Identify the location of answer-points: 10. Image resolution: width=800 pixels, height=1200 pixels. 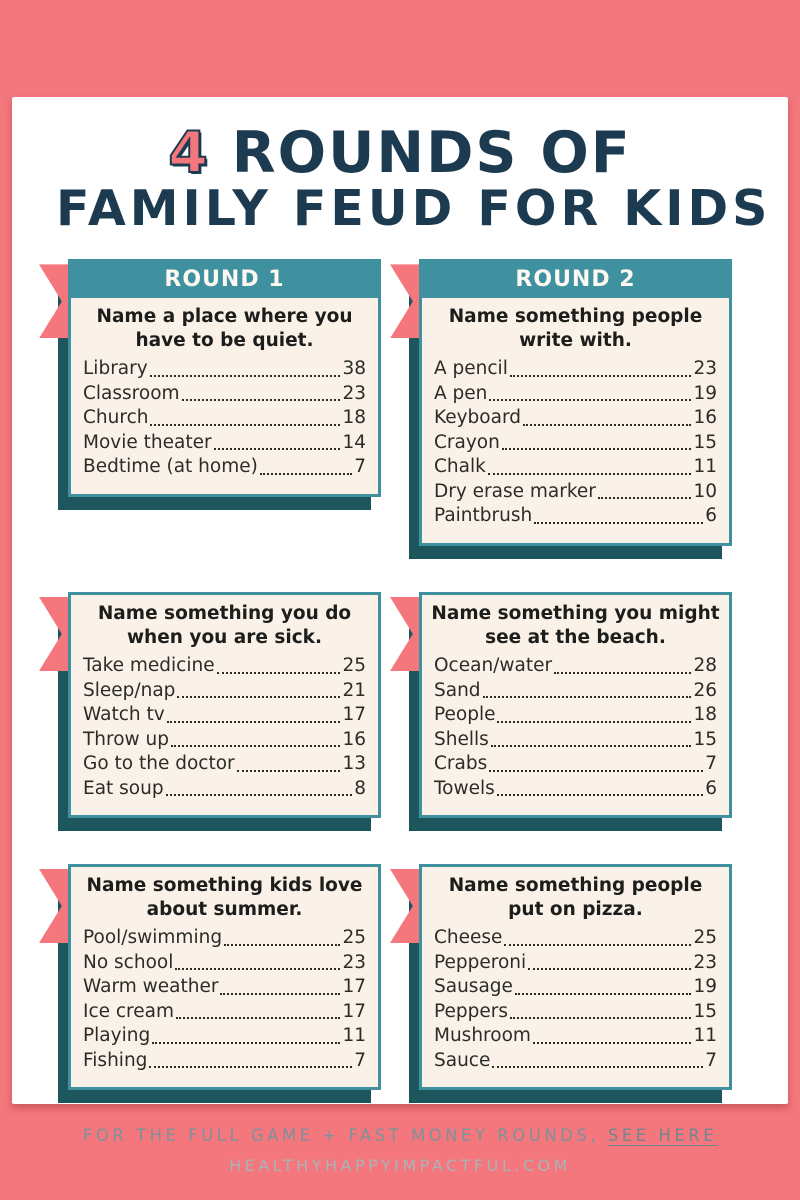
(705, 491).